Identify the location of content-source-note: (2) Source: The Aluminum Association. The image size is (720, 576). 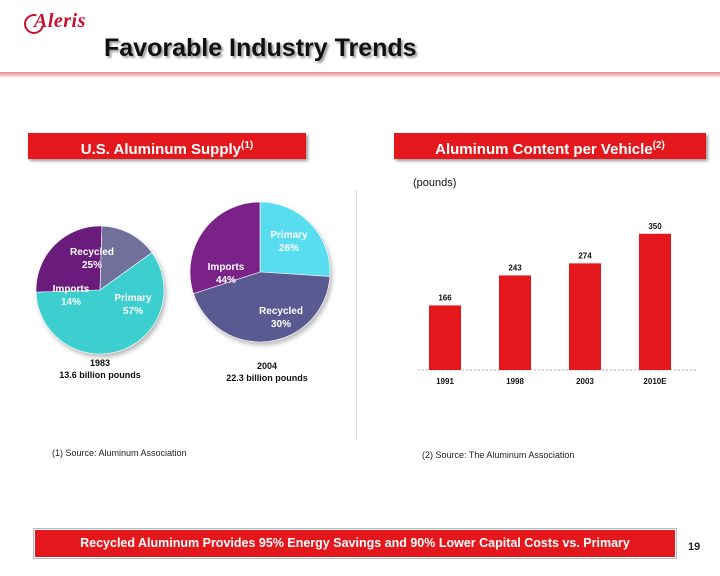
(498, 455).